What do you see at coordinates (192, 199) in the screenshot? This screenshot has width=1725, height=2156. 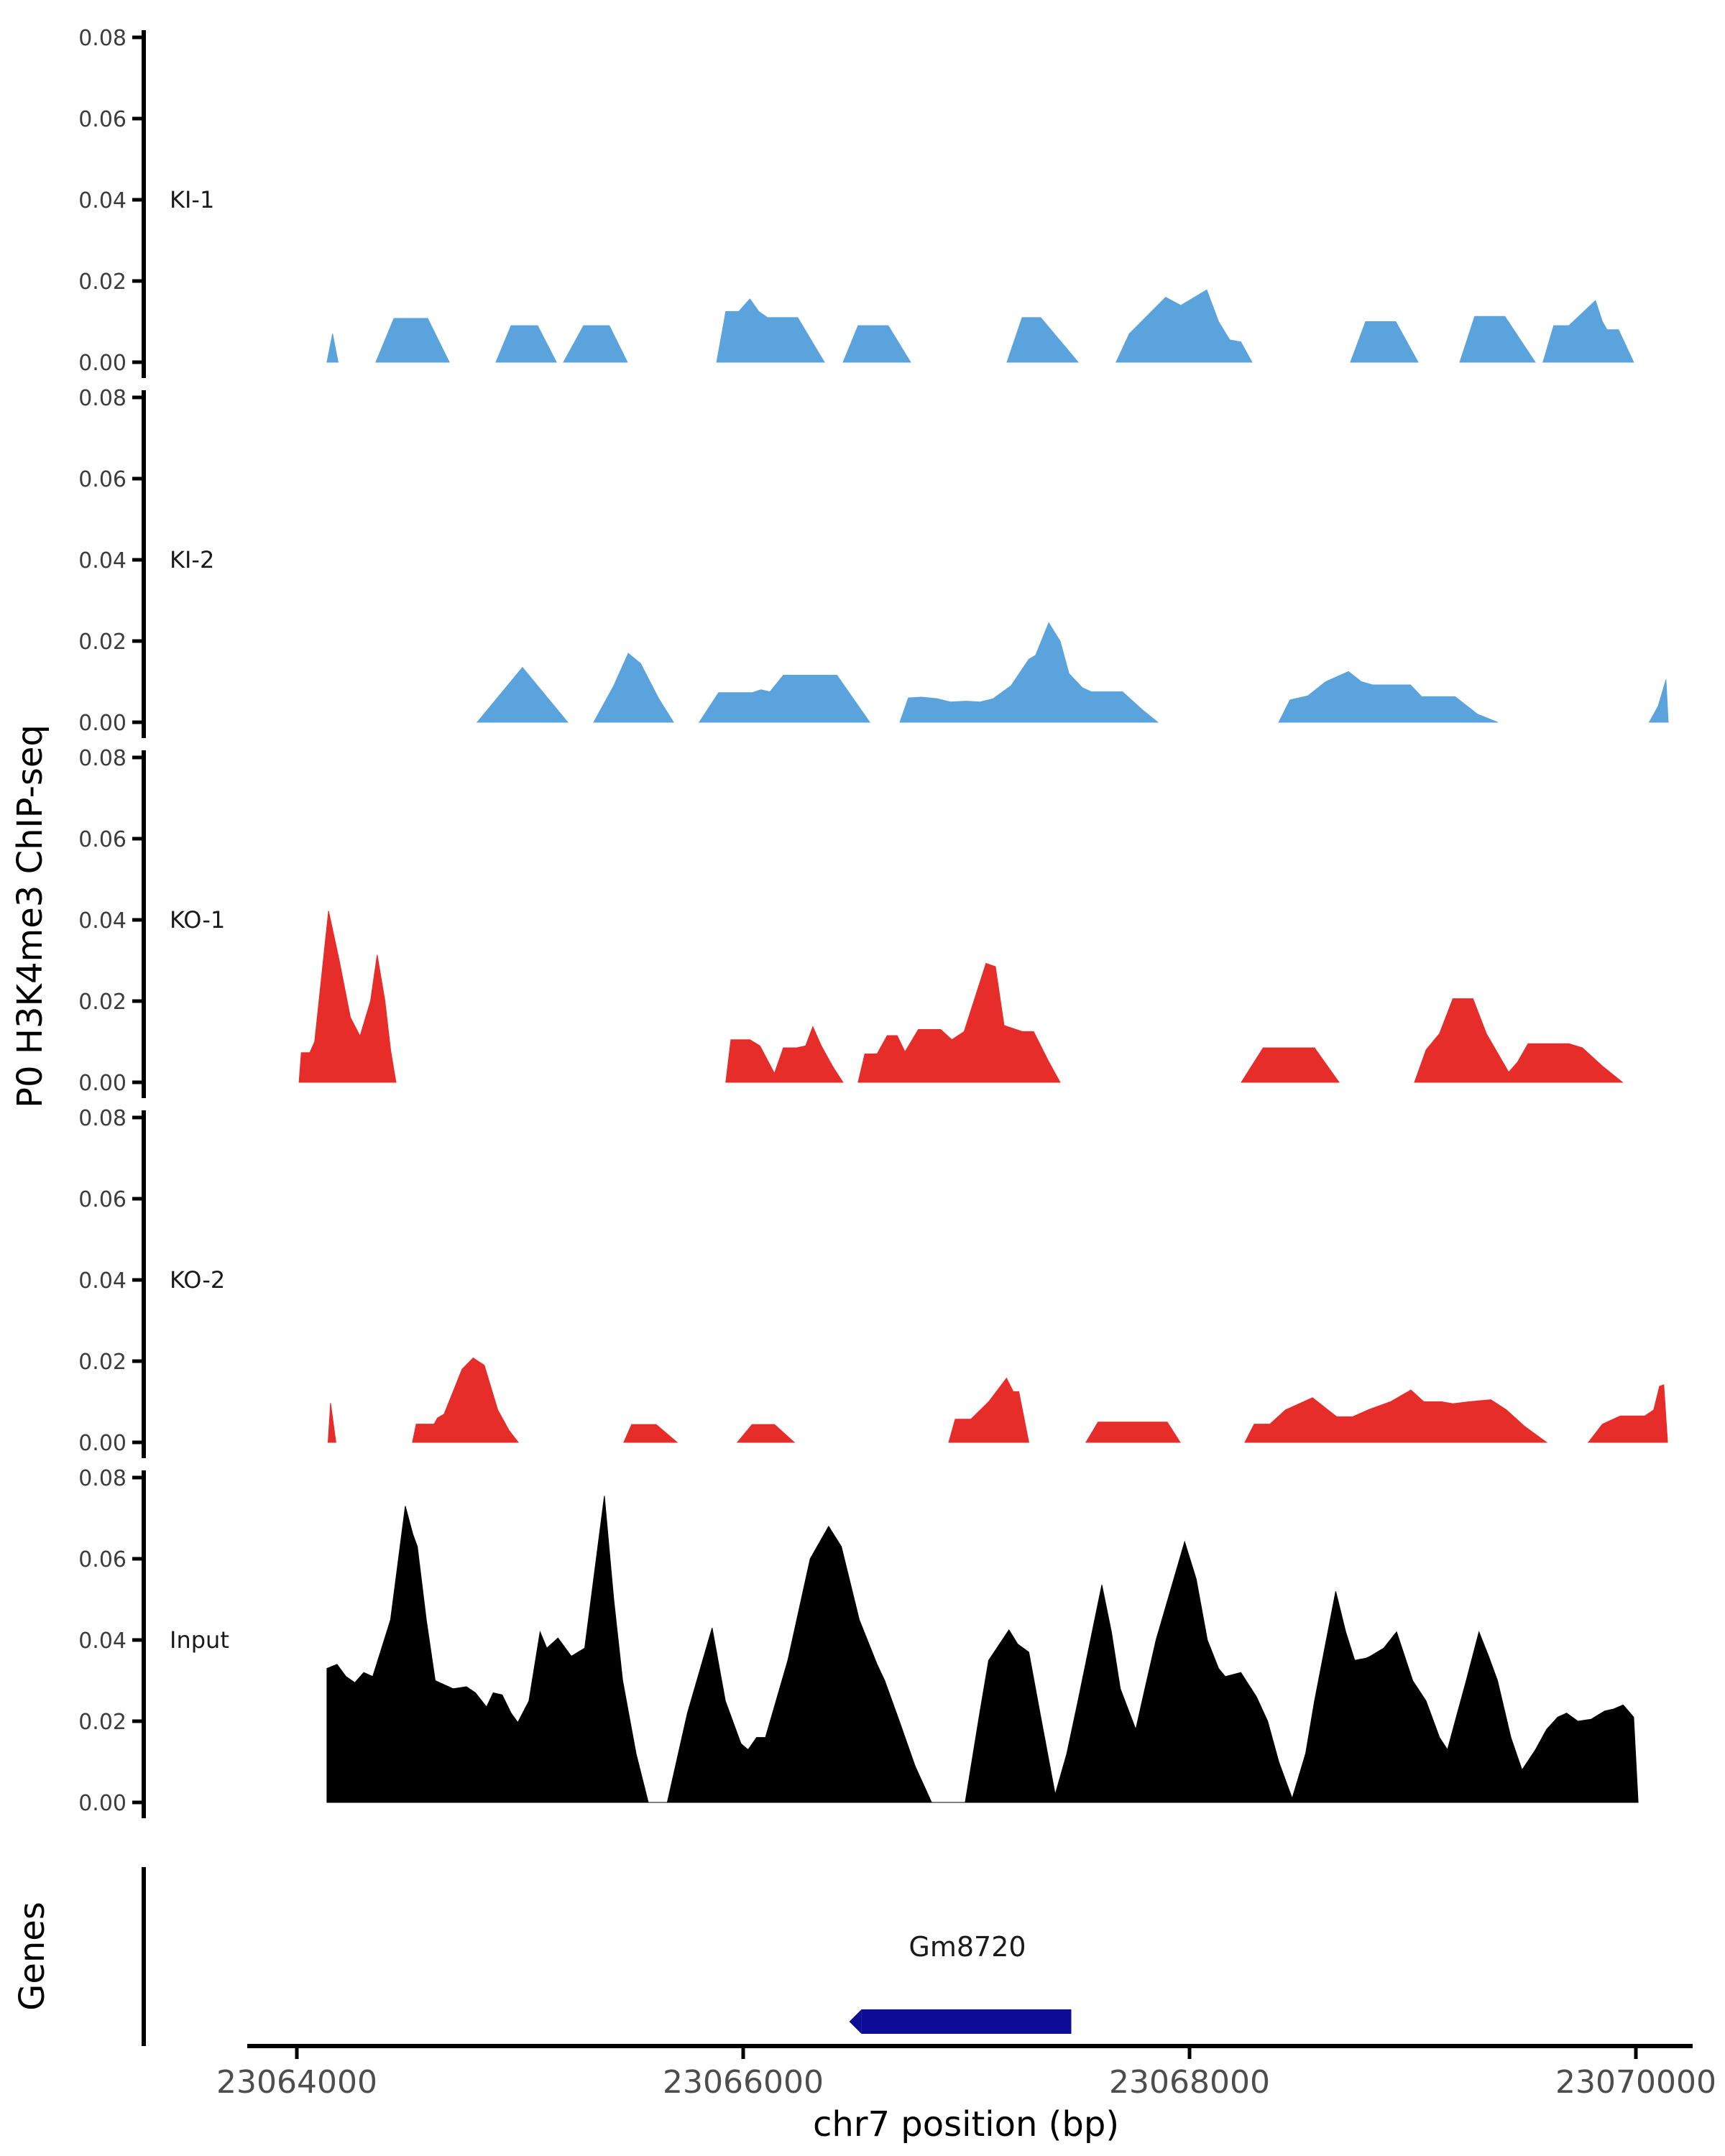 I see `track-label-KI-1: KI-1` at bounding box center [192, 199].